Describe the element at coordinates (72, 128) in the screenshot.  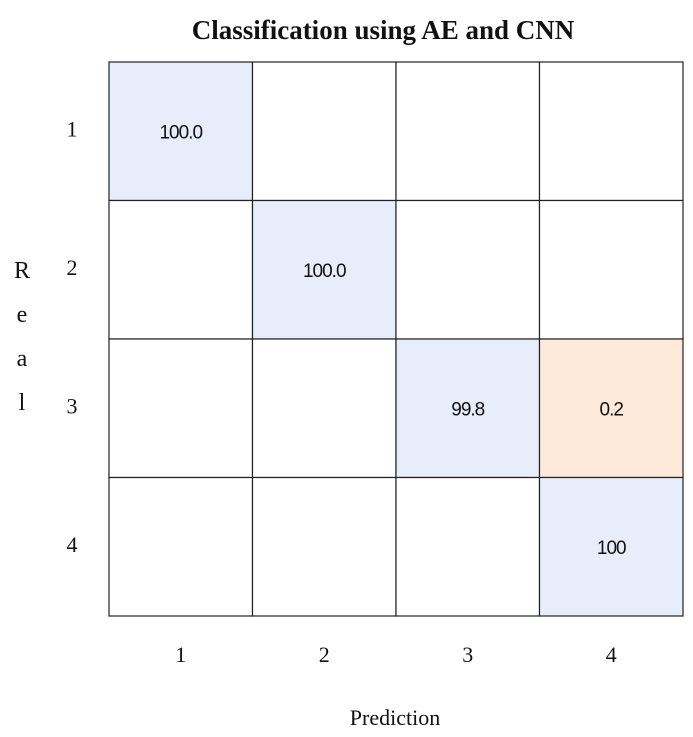
I see `y-tick-label: 1` at that location.